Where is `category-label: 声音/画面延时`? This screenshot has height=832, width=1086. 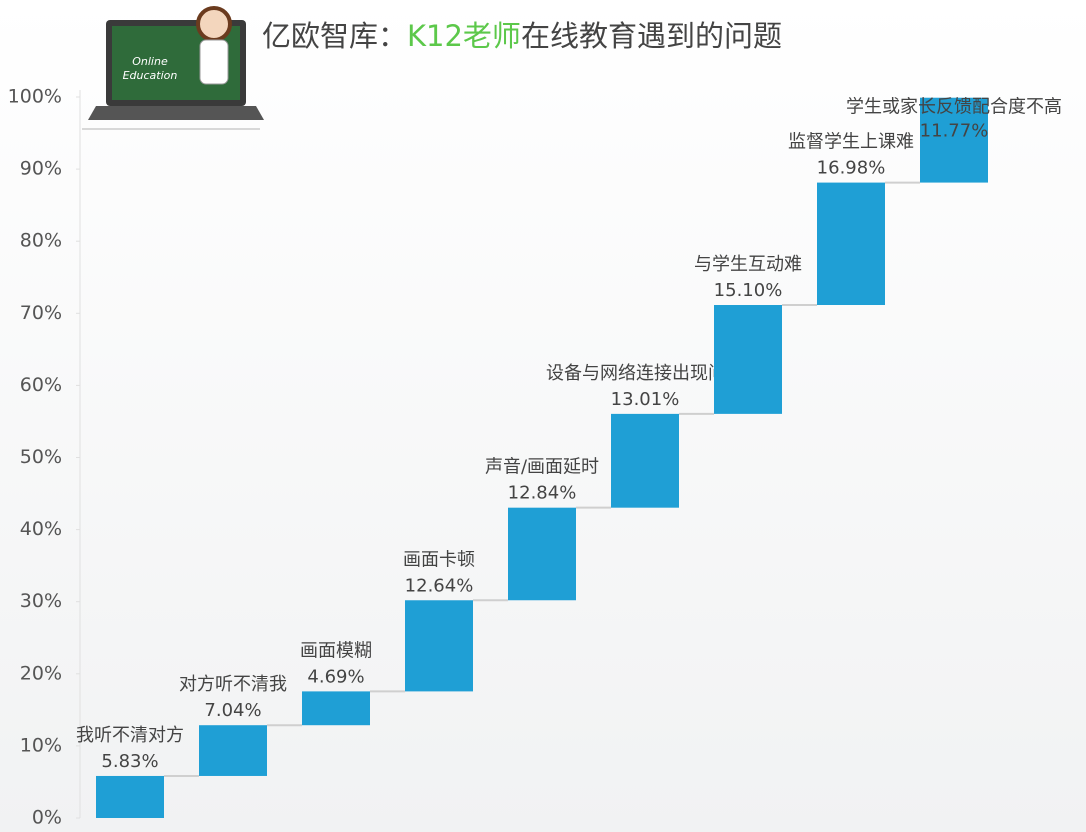
category-label: 声音/画面延时 is located at coordinates (542, 467).